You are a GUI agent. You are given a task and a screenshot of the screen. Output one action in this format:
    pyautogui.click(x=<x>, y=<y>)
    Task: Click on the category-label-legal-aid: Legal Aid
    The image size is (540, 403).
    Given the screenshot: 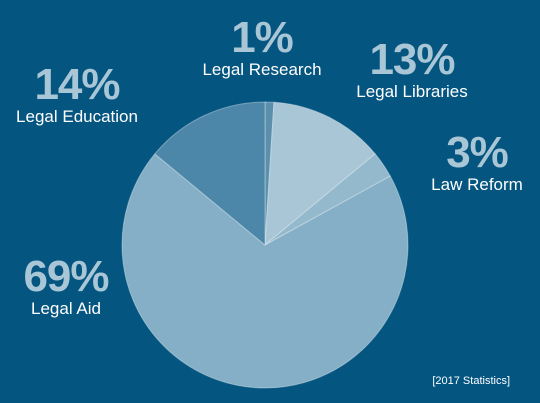 What is the action you would take?
    pyautogui.click(x=66, y=308)
    